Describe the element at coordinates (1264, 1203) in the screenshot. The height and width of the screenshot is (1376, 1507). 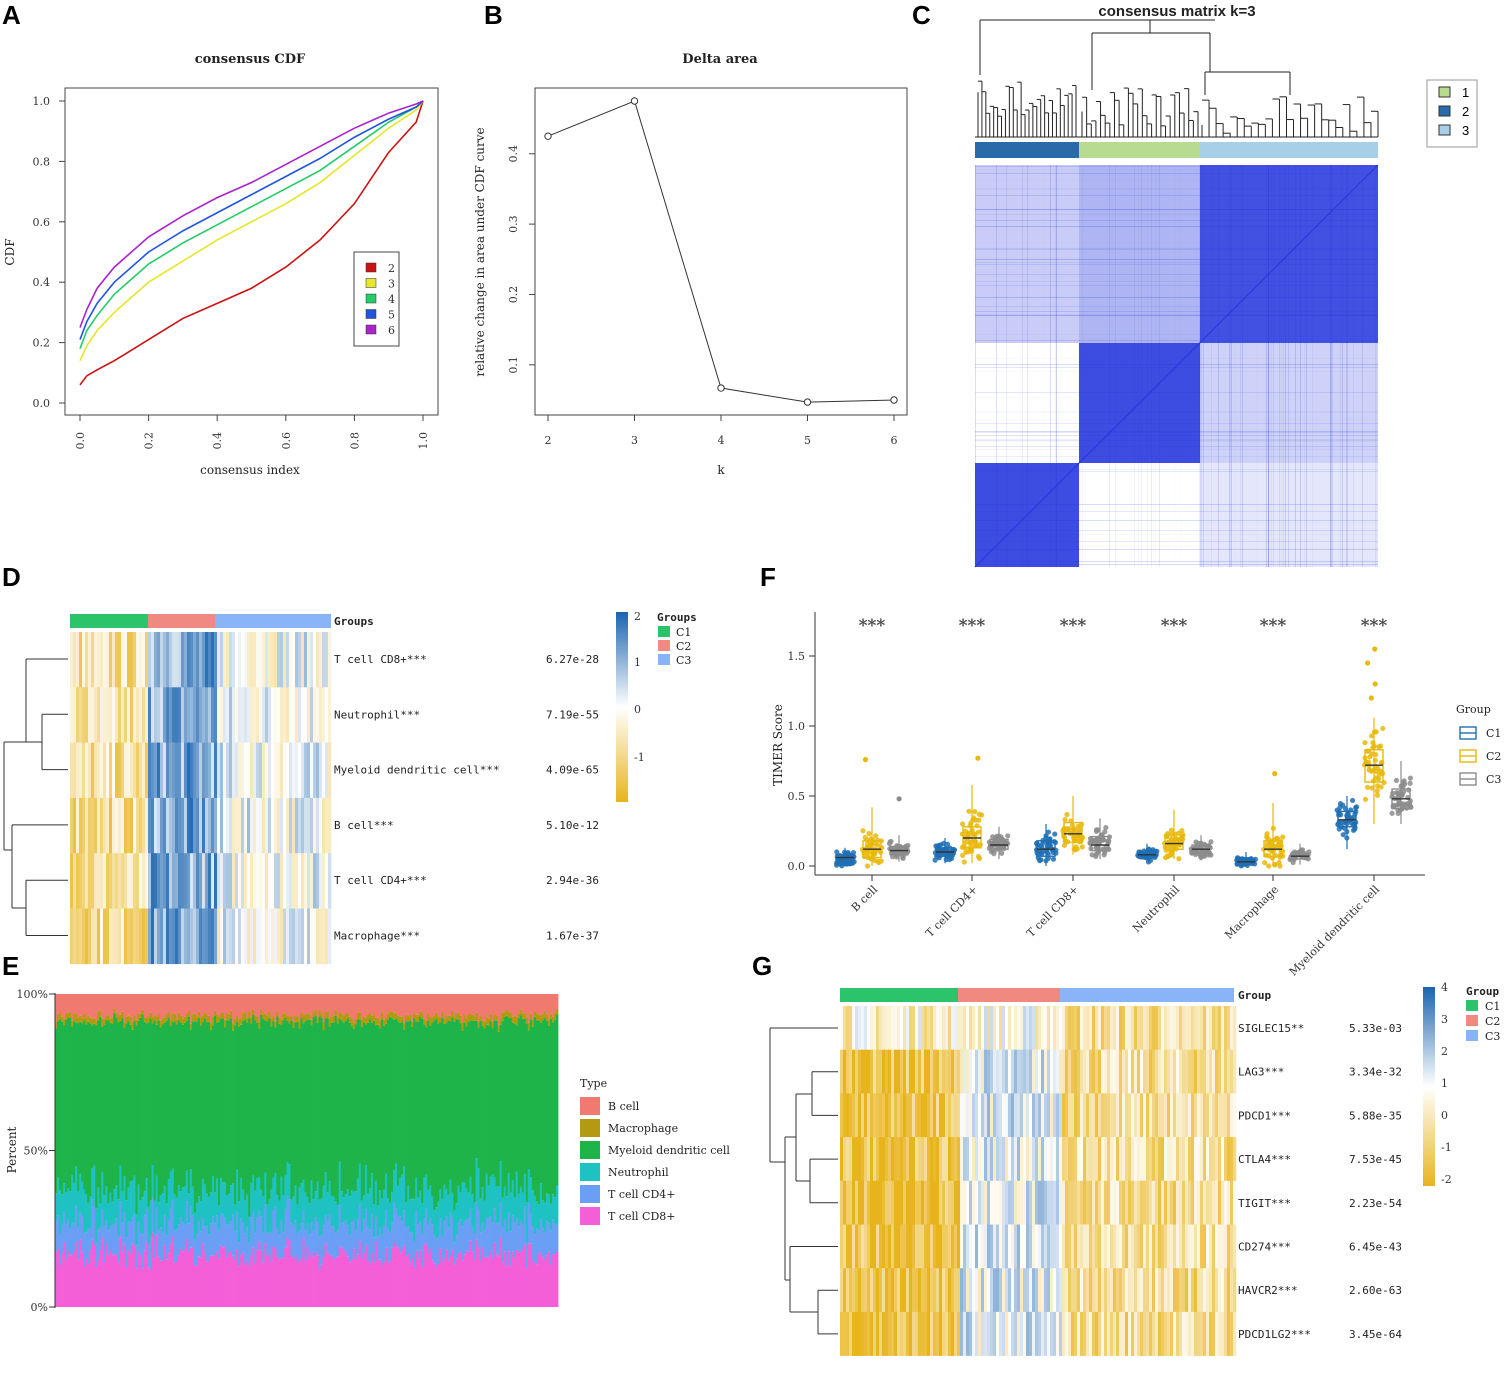
I see `checkpoint-row-label: TIGIT***` at that location.